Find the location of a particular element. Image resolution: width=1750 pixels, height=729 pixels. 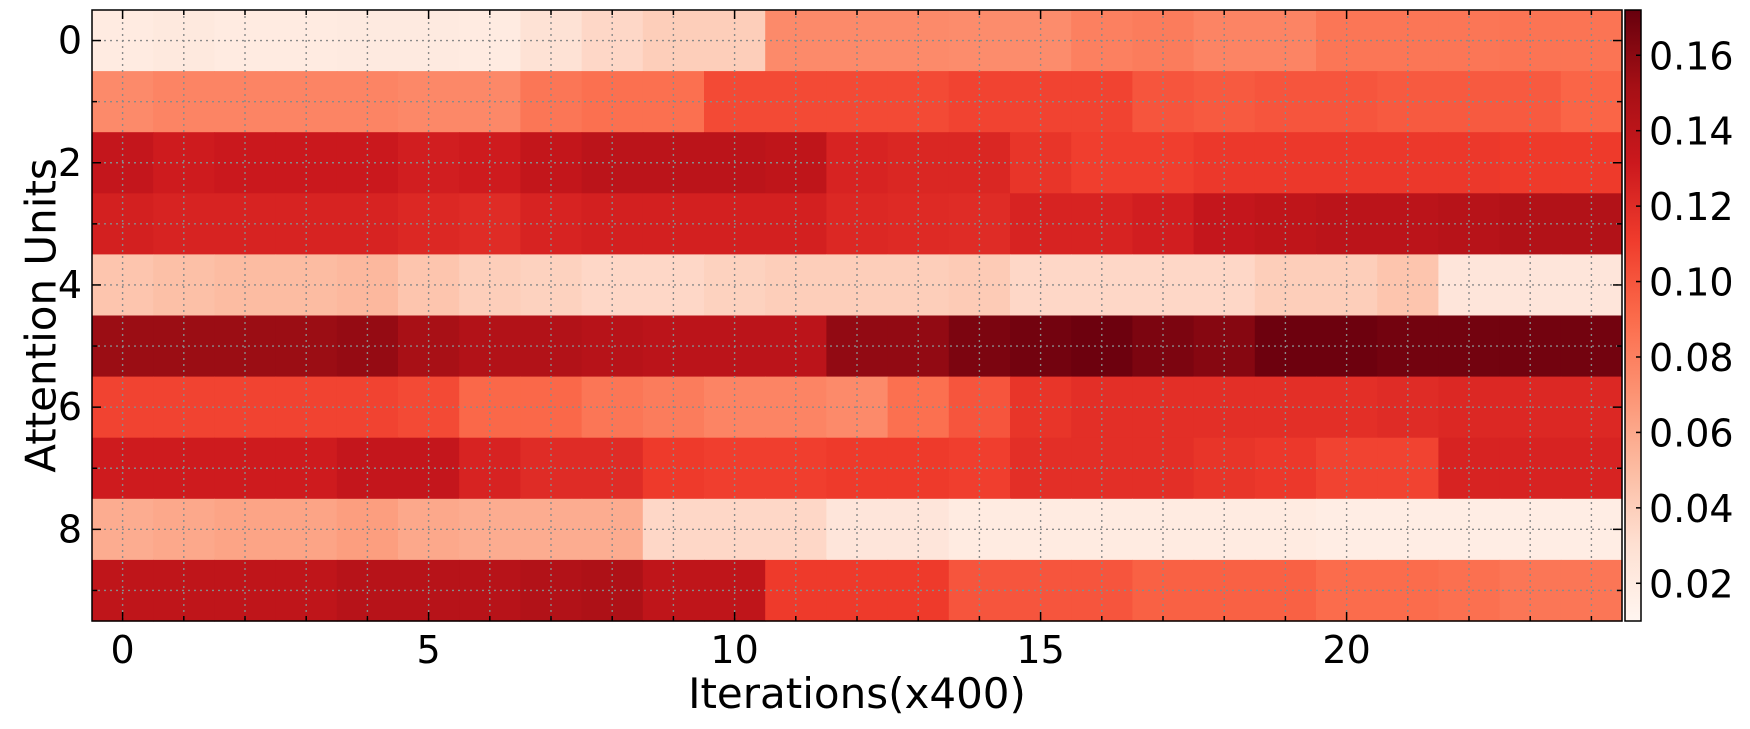

y-tick-label: 6 is located at coordinates (70, 407).